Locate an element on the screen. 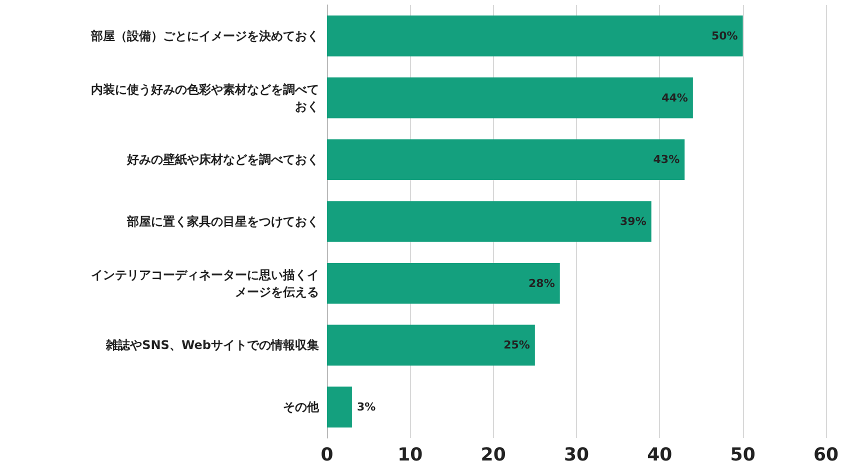 Image resolution: width=850 pixels, height=473 pixels. x-tick-label: 10 is located at coordinates (410, 455).